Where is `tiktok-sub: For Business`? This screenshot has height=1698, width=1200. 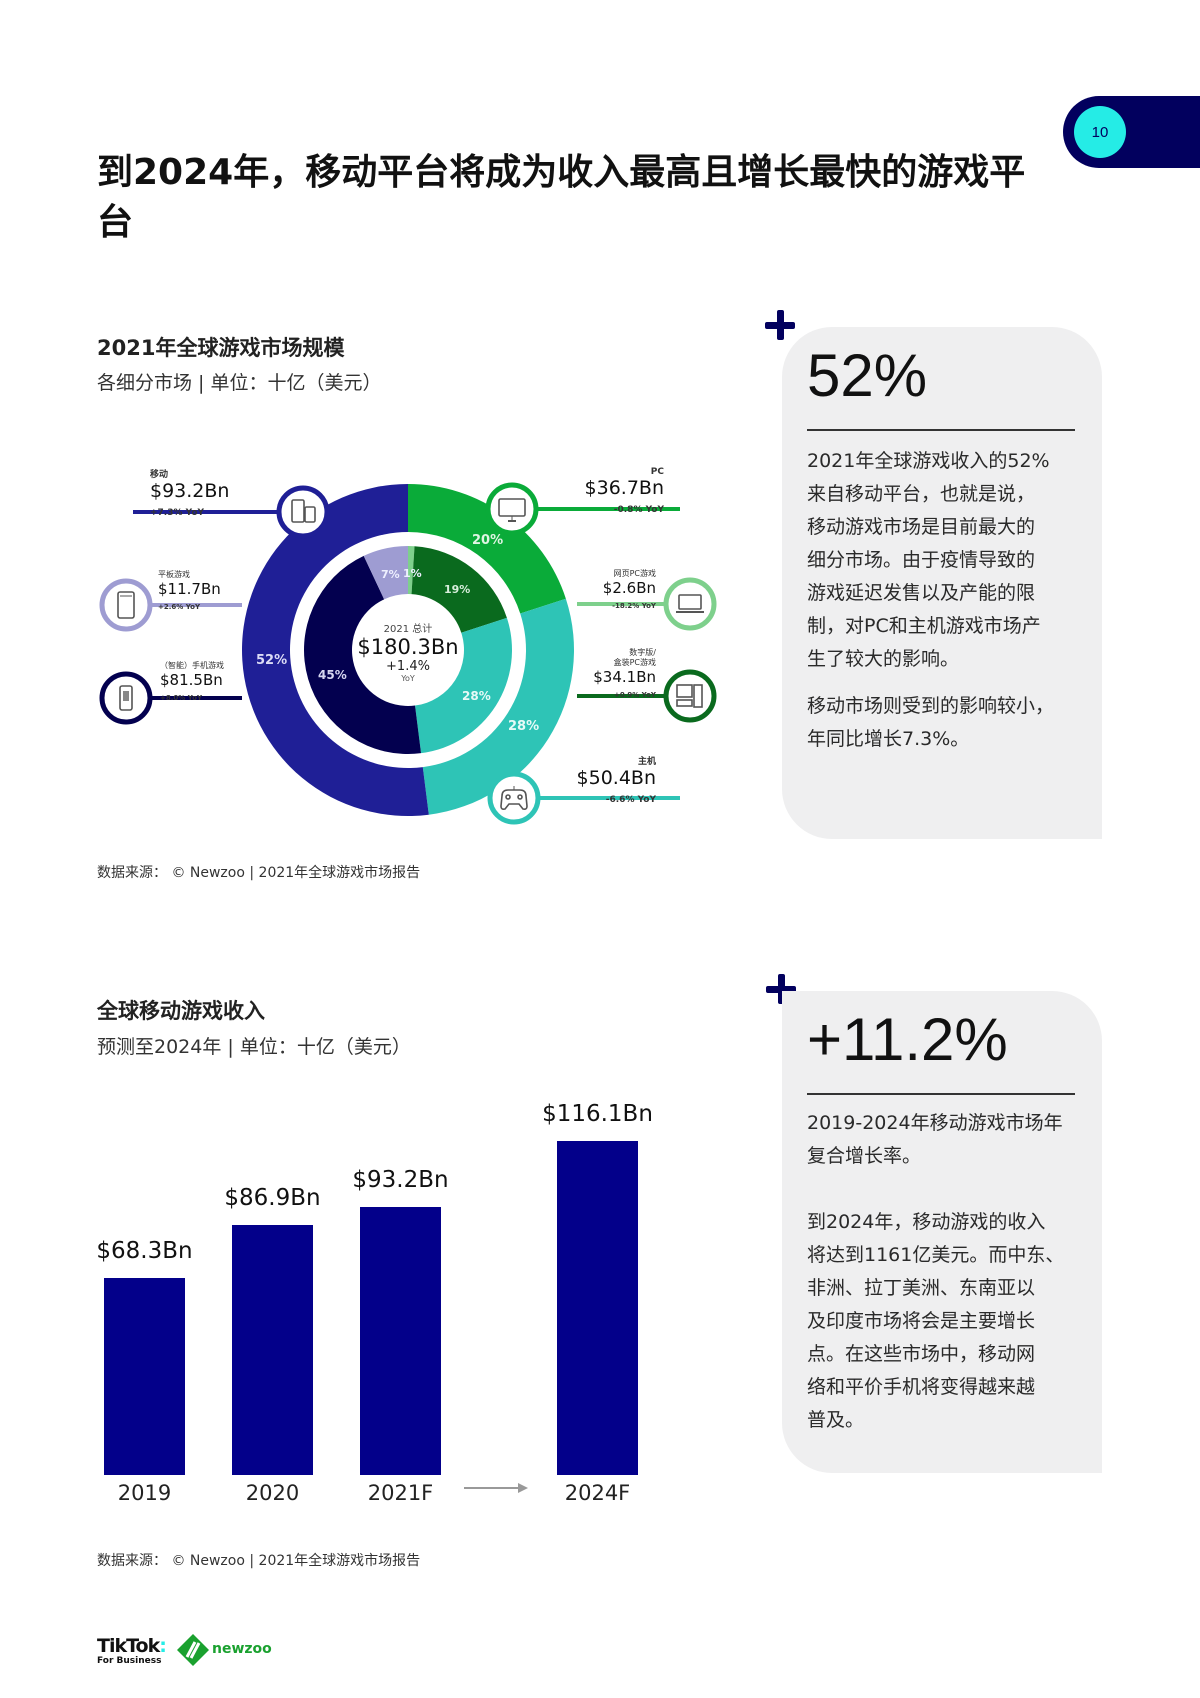 tiktok-sub: For Business is located at coordinates (129, 1661).